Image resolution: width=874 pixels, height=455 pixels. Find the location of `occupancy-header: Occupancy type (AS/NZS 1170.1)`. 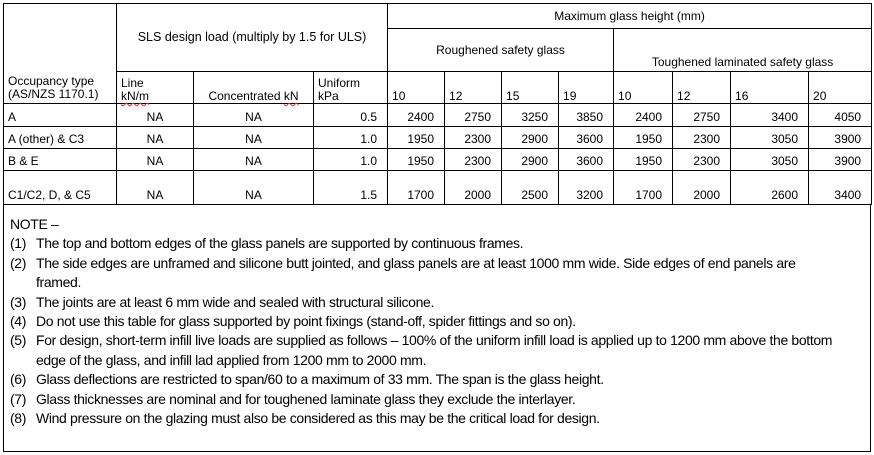

occupancy-header: Occupancy type (AS/NZS 1170.1) is located at coordinates (60, 53).